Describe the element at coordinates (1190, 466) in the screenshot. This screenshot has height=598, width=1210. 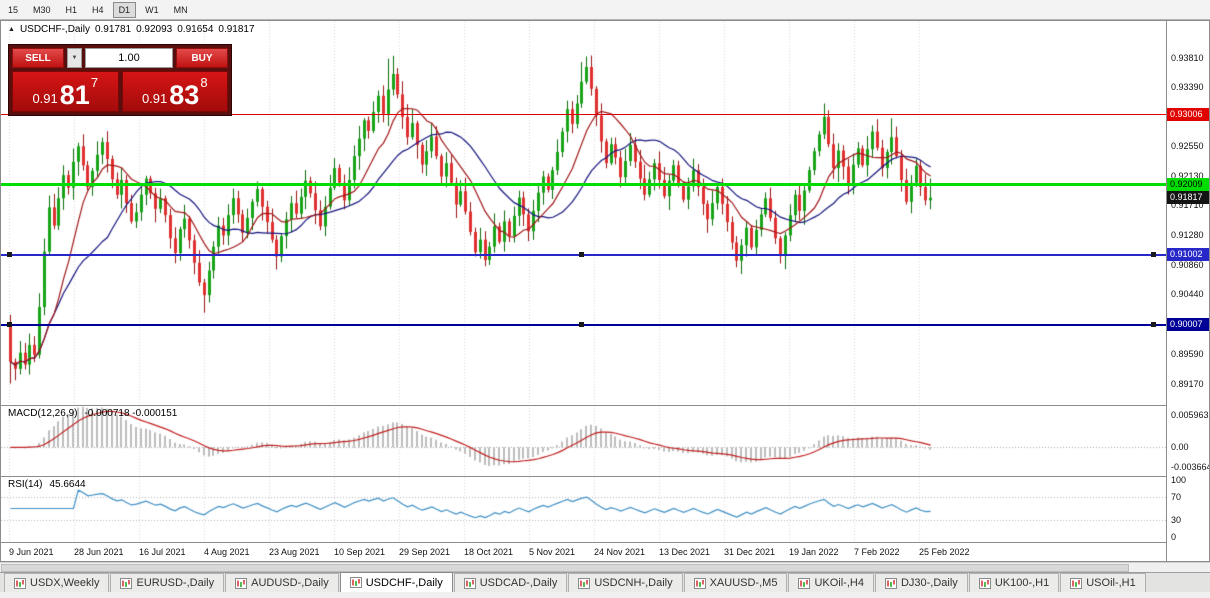
I see `macd-axis-label: -0.003664` at that location.